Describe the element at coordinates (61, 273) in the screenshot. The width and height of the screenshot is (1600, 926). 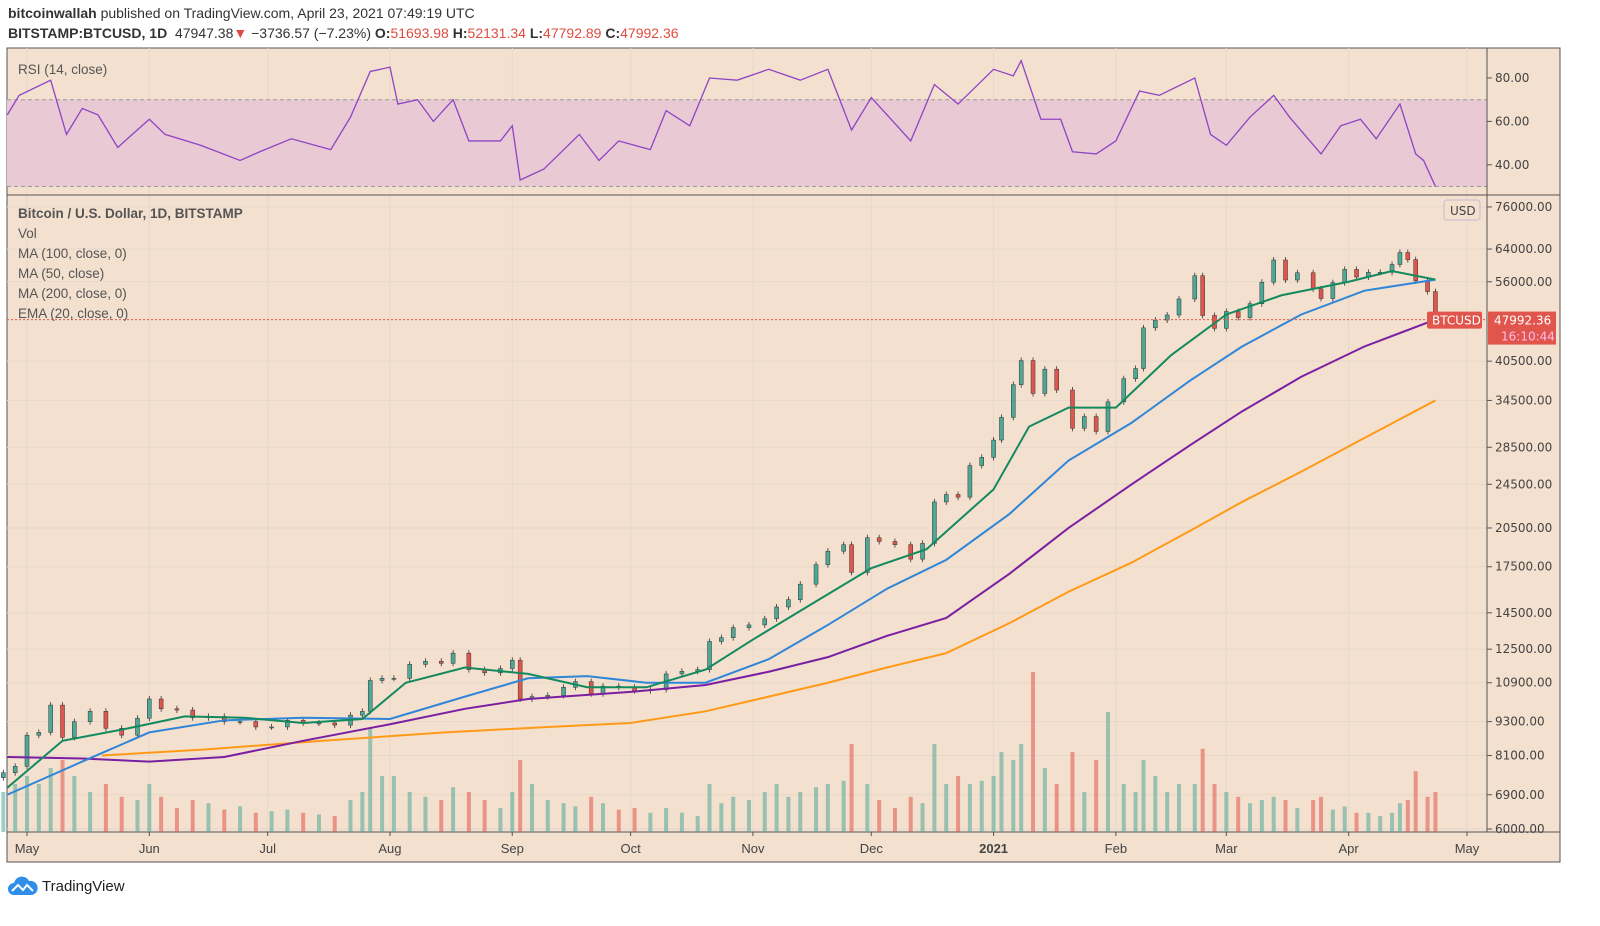
I see `legend-ma50: MA (50, close)` at that location.